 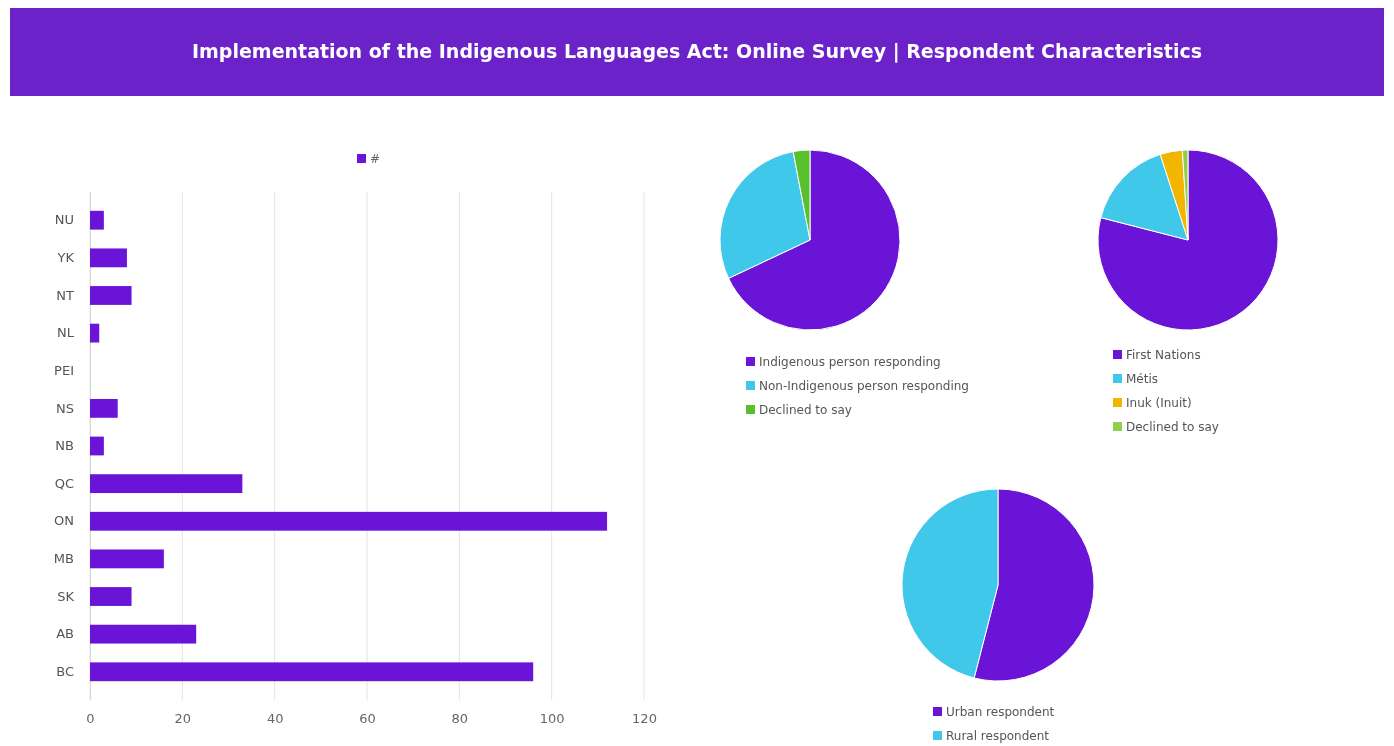 What do you see at coordinates (65, 634) in the screenshot?
I see `y-tick-label: AB` at bounding box center [65, 634].